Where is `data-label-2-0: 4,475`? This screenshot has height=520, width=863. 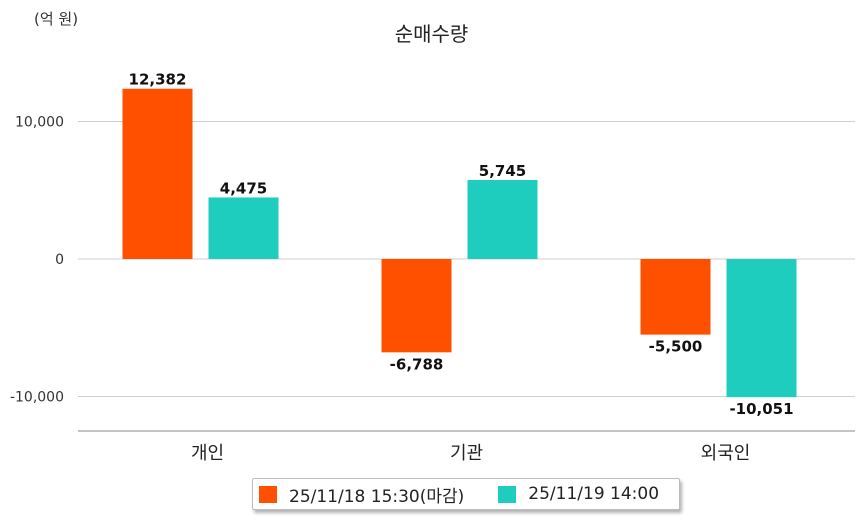
data-label-2-0: 4,475 is located at coordinates (243, 188).